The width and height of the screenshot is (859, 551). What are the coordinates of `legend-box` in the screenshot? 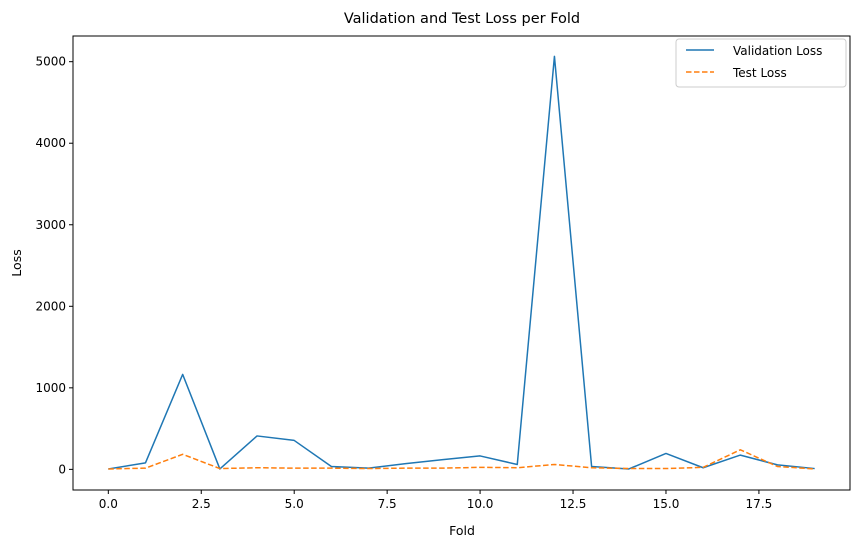 It's located at (761, 63).